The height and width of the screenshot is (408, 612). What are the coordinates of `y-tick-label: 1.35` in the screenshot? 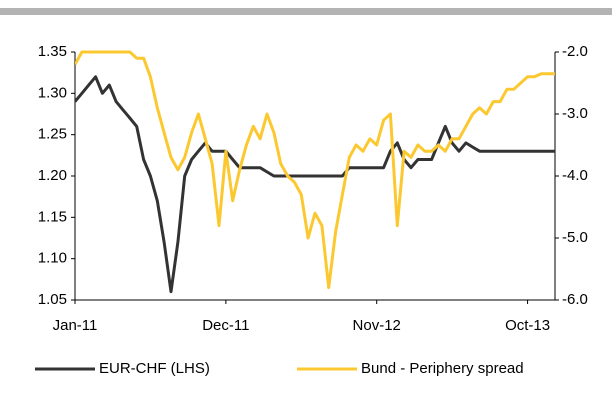 It's located at (52, 51).